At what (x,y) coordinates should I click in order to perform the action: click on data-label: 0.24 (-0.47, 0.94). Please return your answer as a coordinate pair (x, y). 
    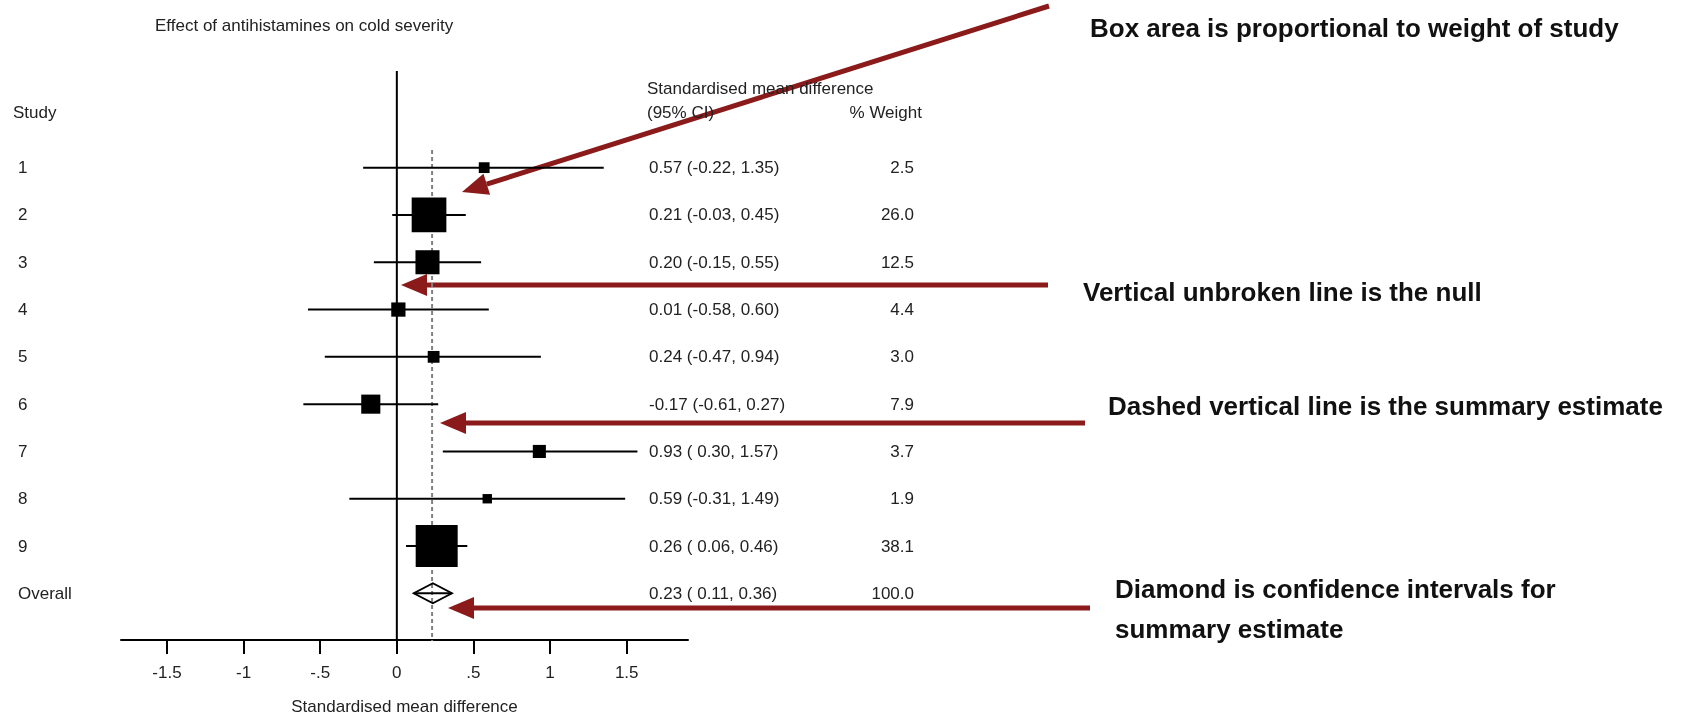
    Looking at the image, I should click on (714, 357).